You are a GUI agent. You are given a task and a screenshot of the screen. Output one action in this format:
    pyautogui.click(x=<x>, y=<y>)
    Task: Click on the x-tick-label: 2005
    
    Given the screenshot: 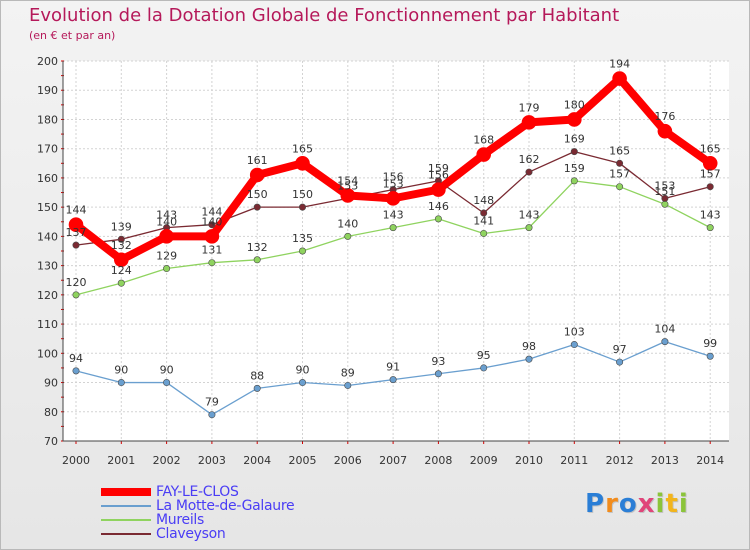 What is the action you would take?
    pyautogui.click(x=303, y=460)
    